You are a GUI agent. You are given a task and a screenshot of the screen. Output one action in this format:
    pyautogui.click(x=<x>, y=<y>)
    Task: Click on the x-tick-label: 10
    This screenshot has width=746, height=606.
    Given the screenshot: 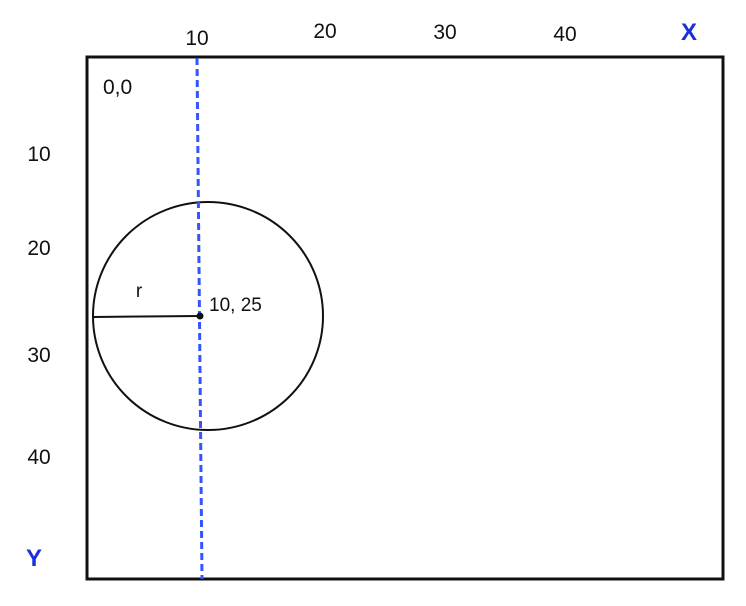 What is the action you would take?
    pyautogui.click(x=196, y=38)
    